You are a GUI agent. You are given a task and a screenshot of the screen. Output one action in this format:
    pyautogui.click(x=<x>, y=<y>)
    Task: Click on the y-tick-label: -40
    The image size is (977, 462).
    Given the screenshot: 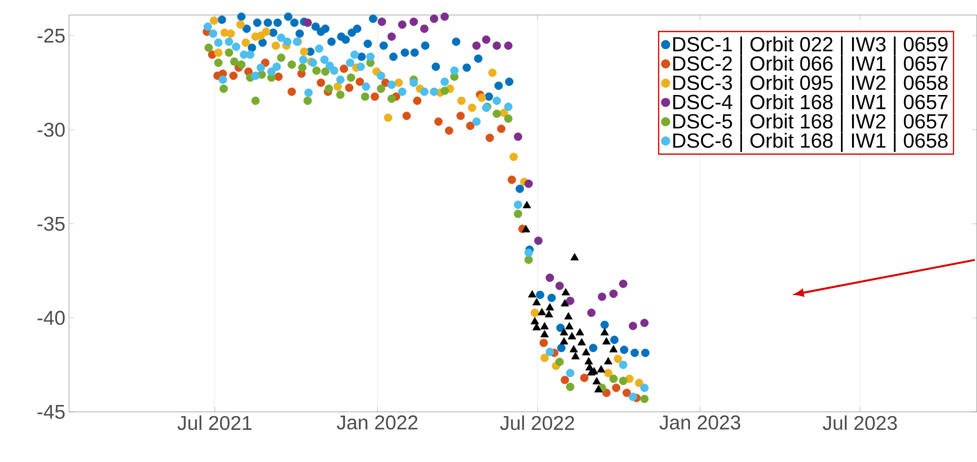 What is the action you would take?
    pyautogui.click(x=51, y=317)
    